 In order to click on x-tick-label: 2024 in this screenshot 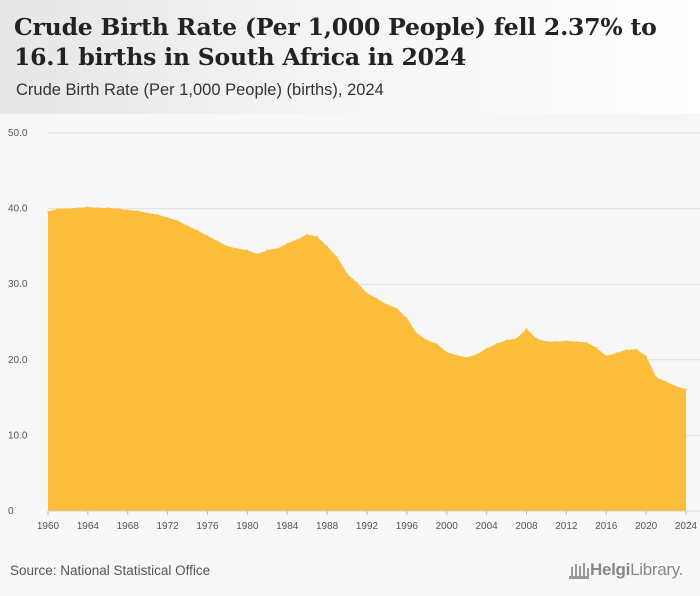, I will do `click(686, 526)`.